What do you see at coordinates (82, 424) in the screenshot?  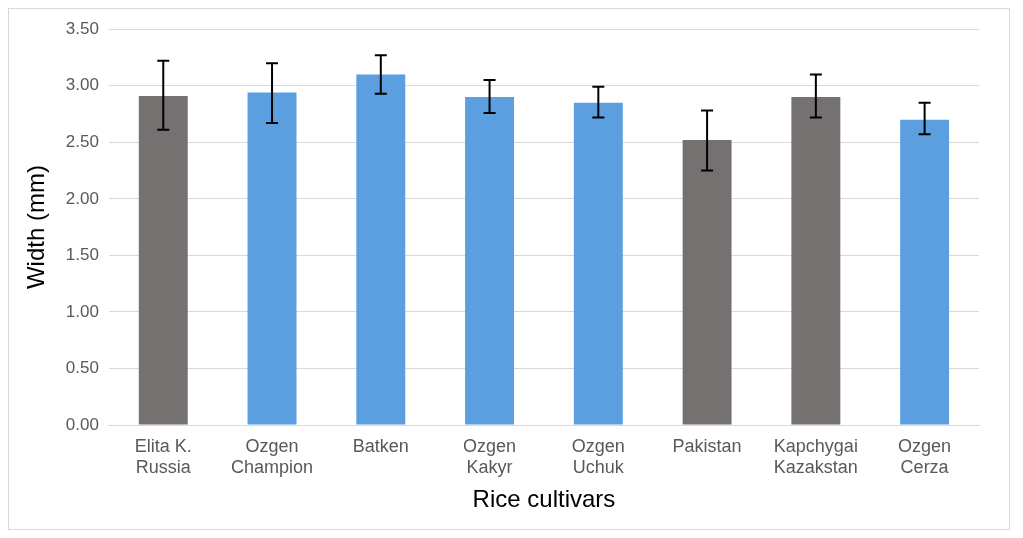 I see `y-tick-label: 0.00` at bounding box center [82, 424].